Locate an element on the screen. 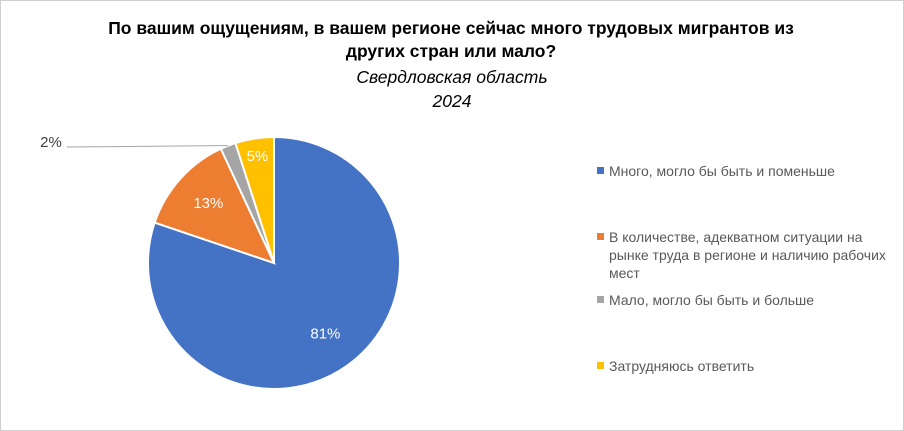 The height and width of the screenshot is (431, 904). legend-label: Затрудняюсь ответить is located at coordinates (682, 366).